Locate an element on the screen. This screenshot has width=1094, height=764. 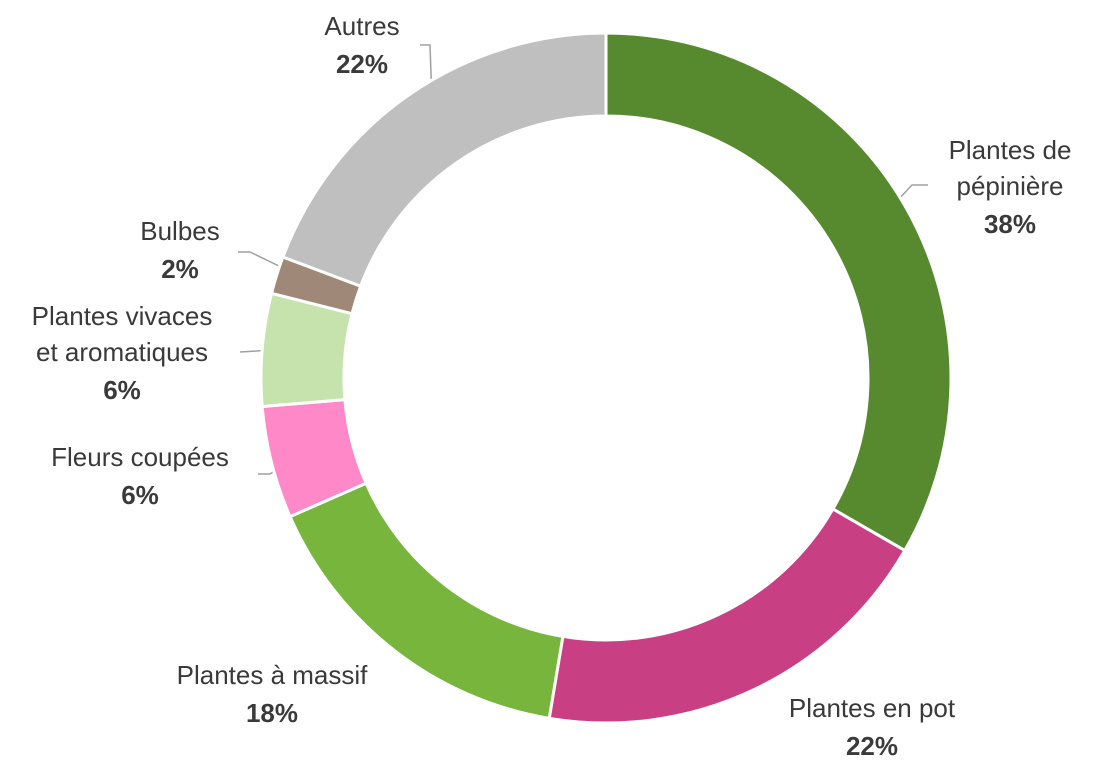
category-label: Plantes vivaces et aromatiques is located at coordinates (122, 334).